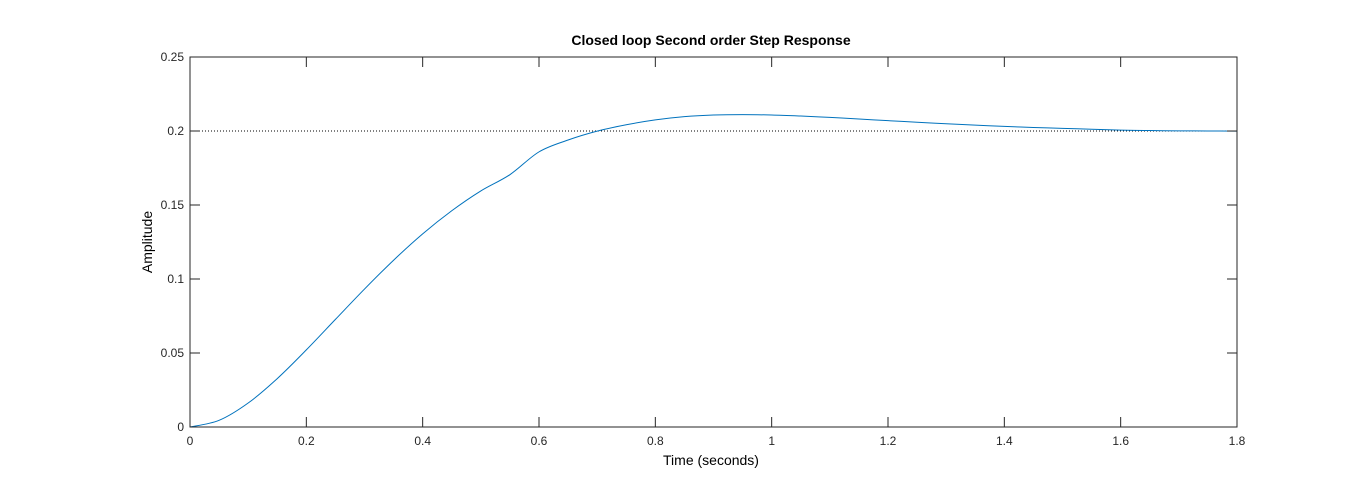  I want to click on x-tick-label: 1.4, so click(1004, 441).